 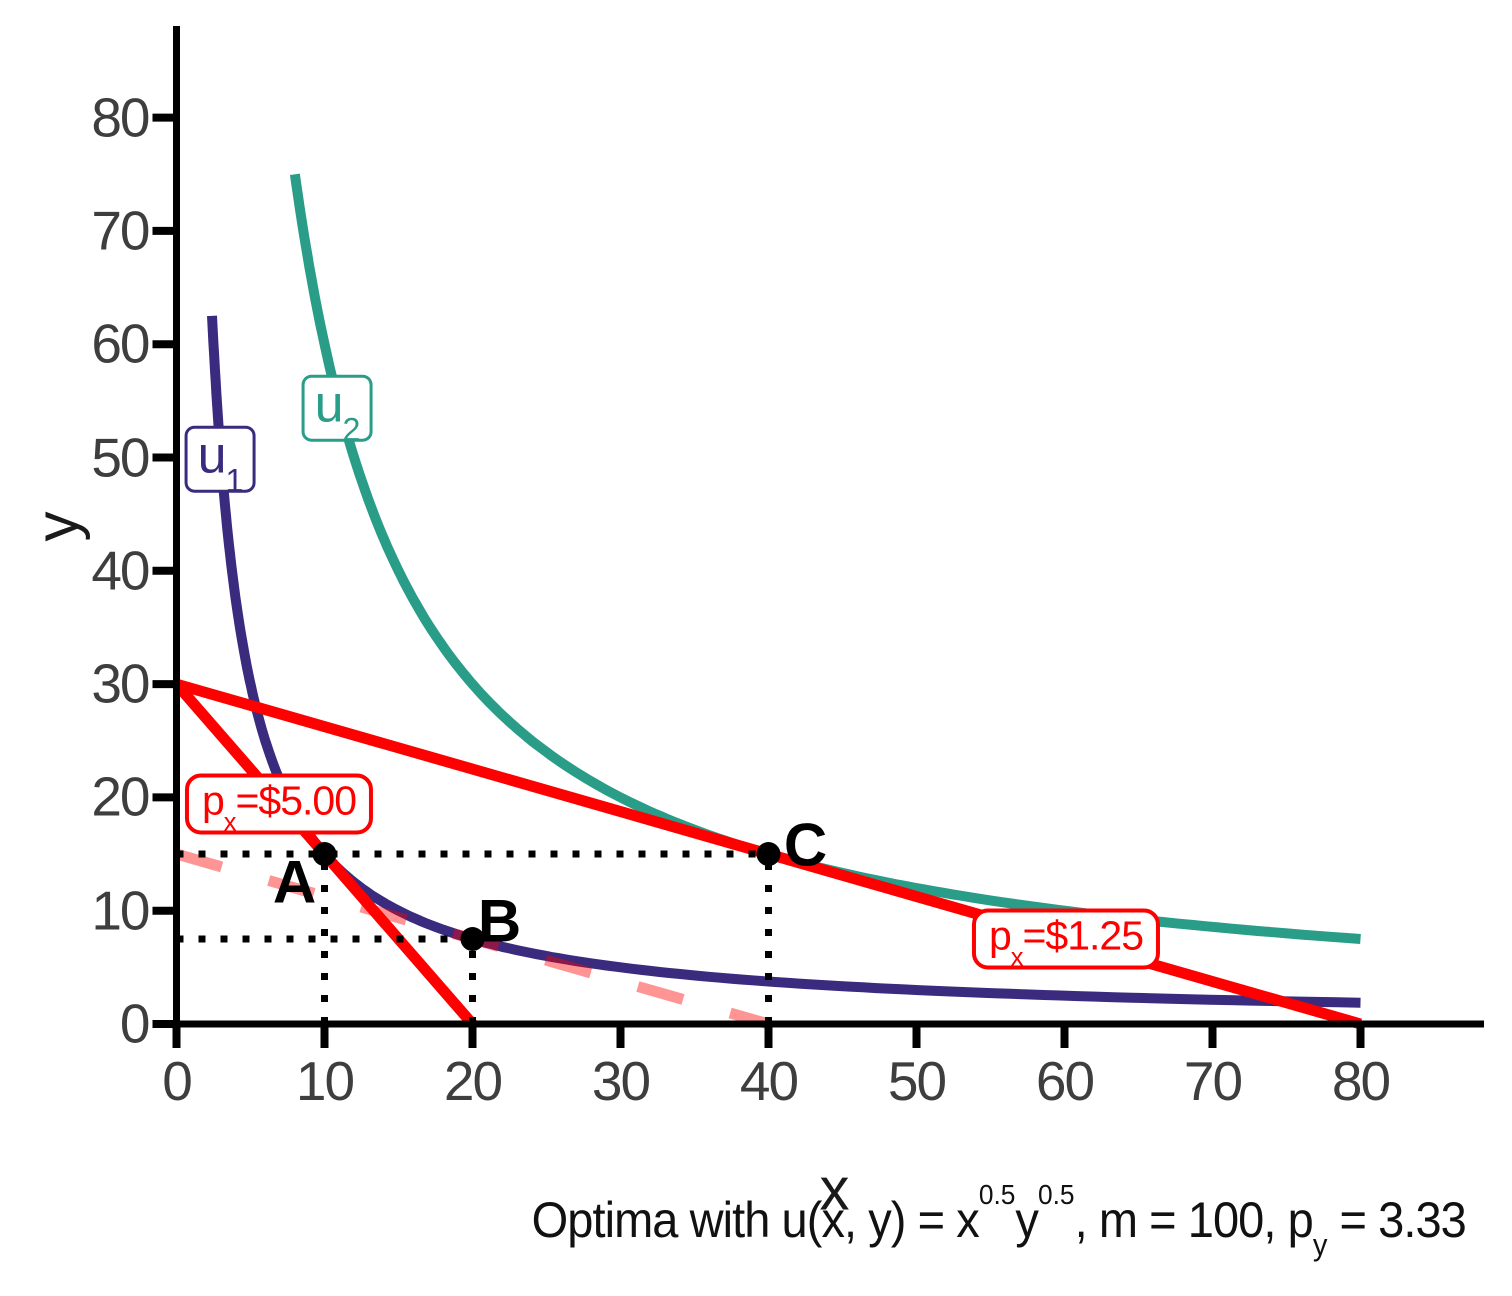 I want to click on price-label-high-base: p, so click(x=213, y=800).